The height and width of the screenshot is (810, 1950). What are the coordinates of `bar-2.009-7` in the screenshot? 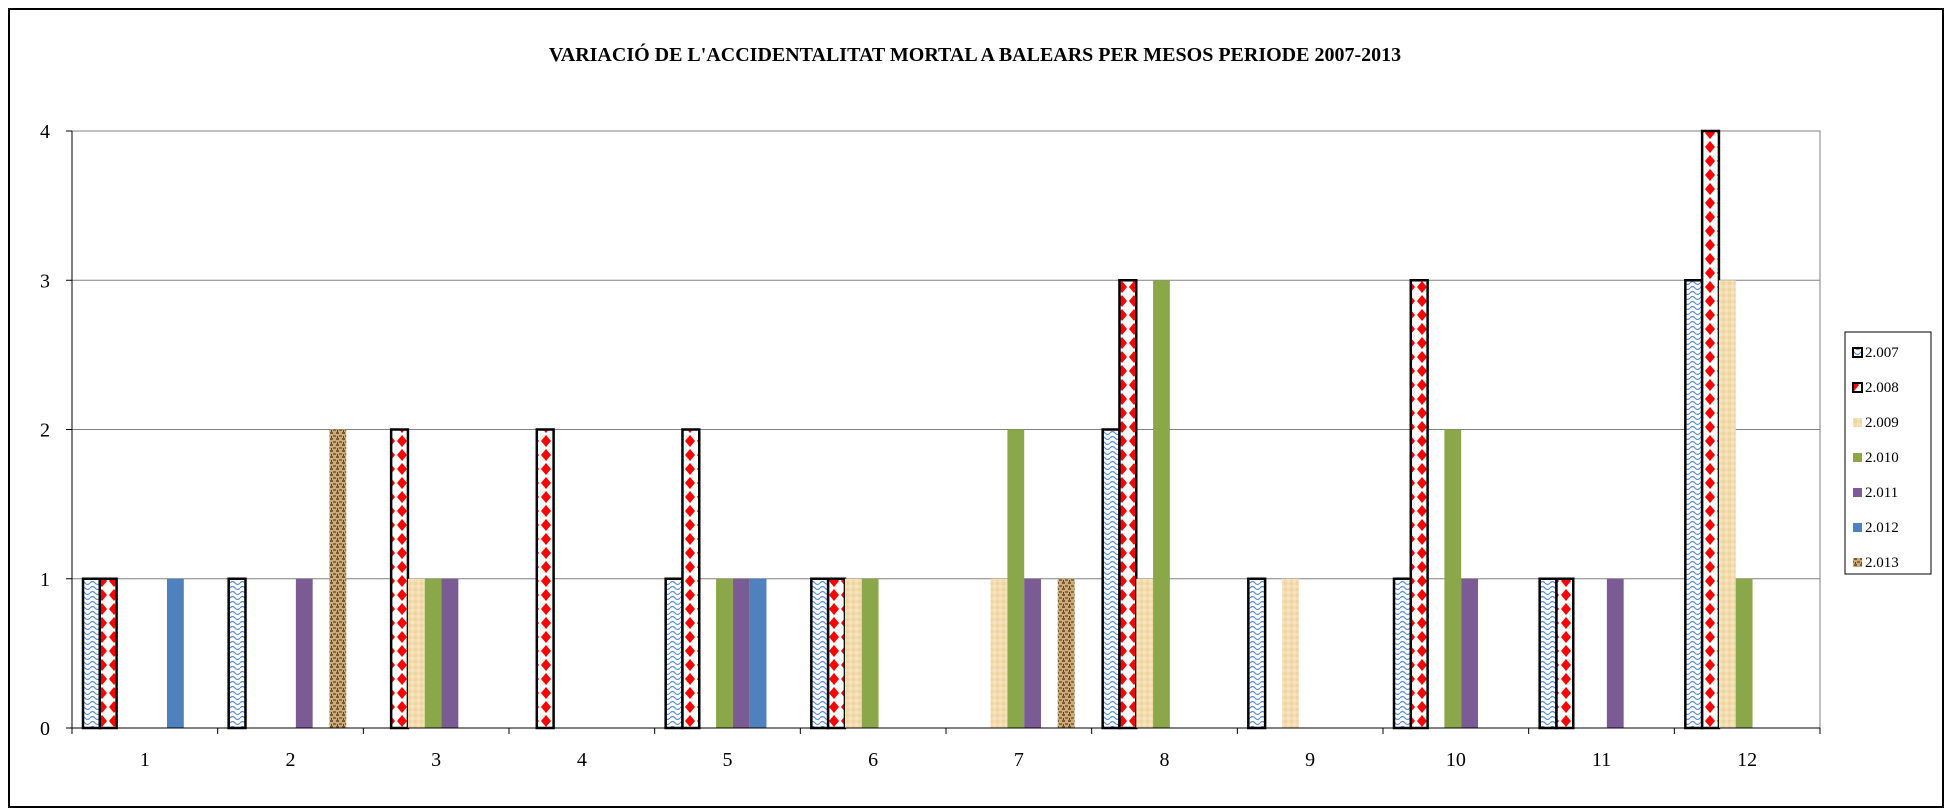 It's located at (999, 653).